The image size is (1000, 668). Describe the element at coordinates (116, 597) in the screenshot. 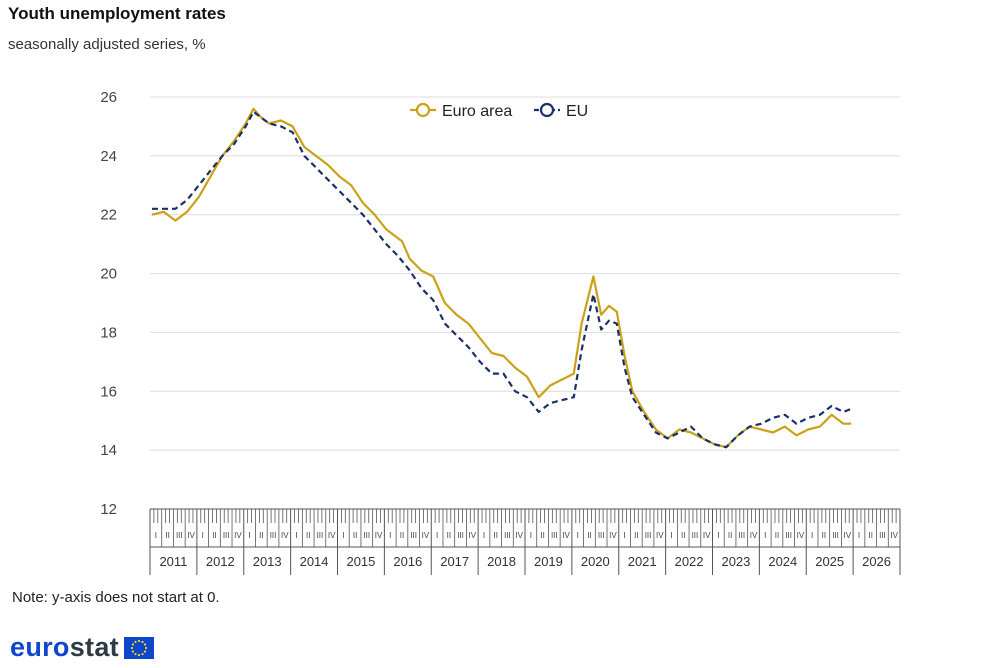

I see `chart-note: Note: y-axis does not start at 0.` at that location.